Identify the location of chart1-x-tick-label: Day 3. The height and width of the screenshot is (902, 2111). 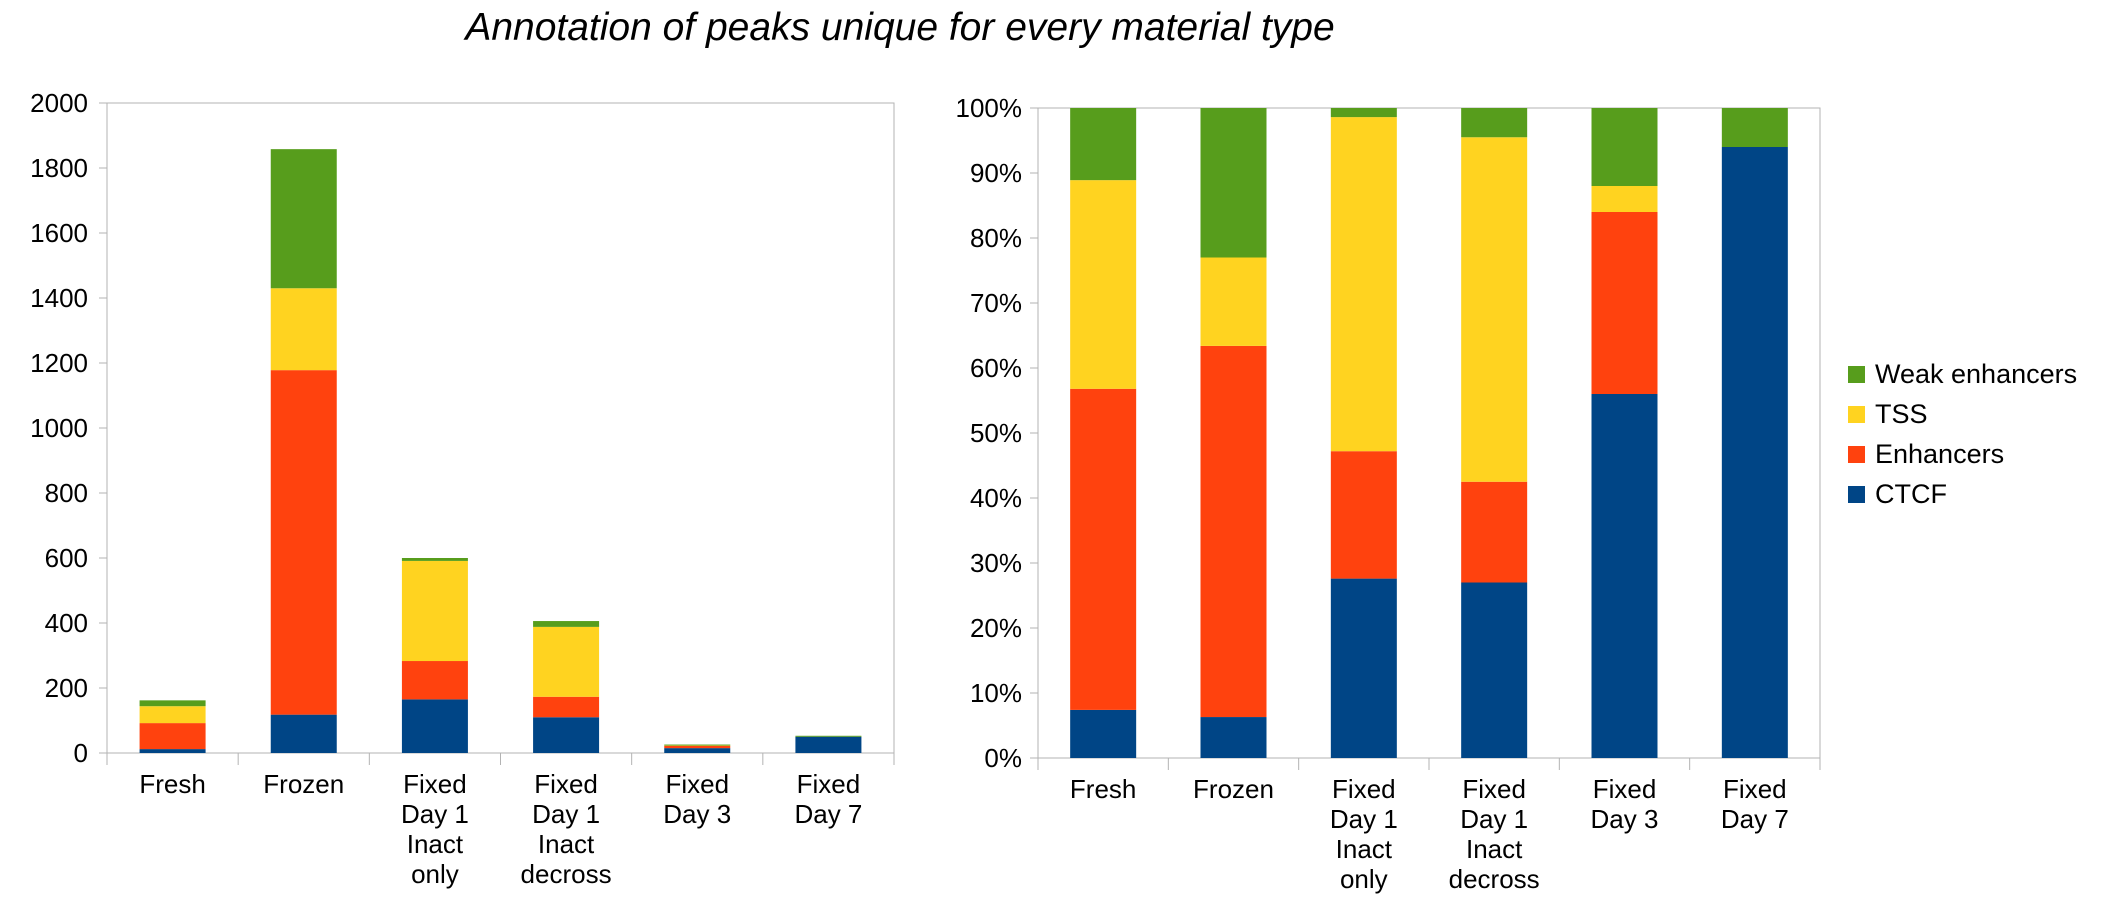
(697, 814).